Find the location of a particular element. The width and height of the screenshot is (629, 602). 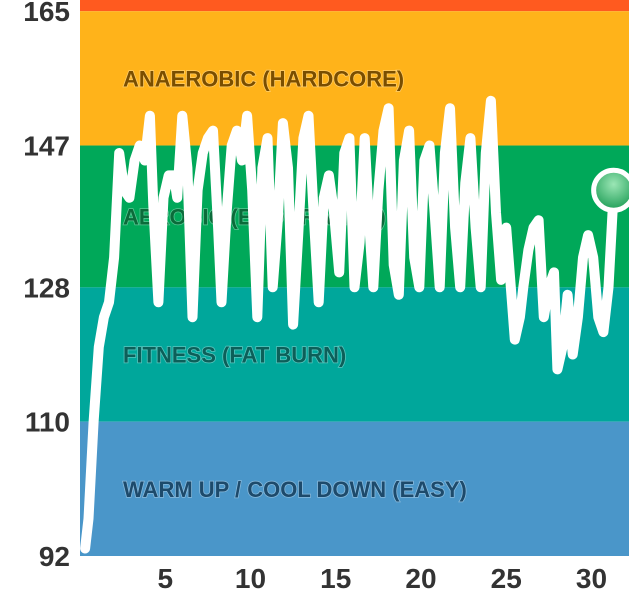

x-tick-label: 5 is located at coordinates (165, 578).